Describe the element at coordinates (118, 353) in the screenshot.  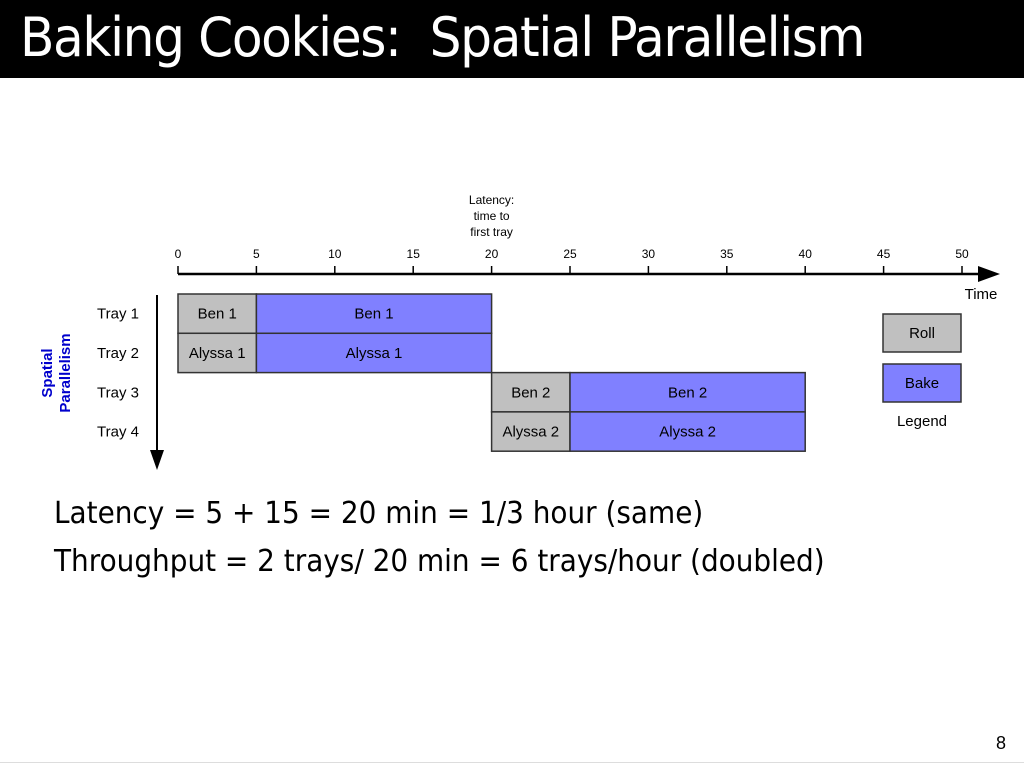
I see `tray-row-label: Tray 2` at that location.